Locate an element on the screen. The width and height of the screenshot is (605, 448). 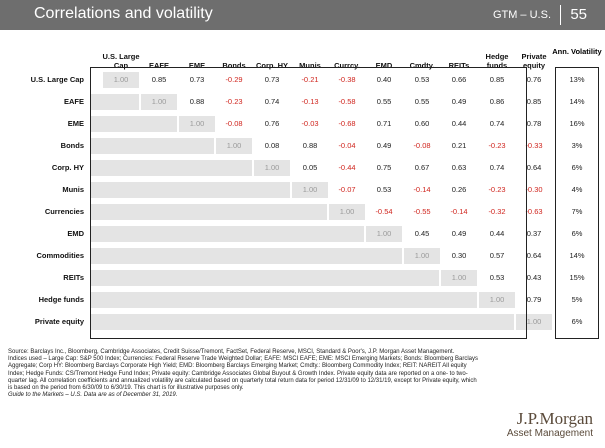
volatility-cell: 5% is located at coordinates (577, 299).